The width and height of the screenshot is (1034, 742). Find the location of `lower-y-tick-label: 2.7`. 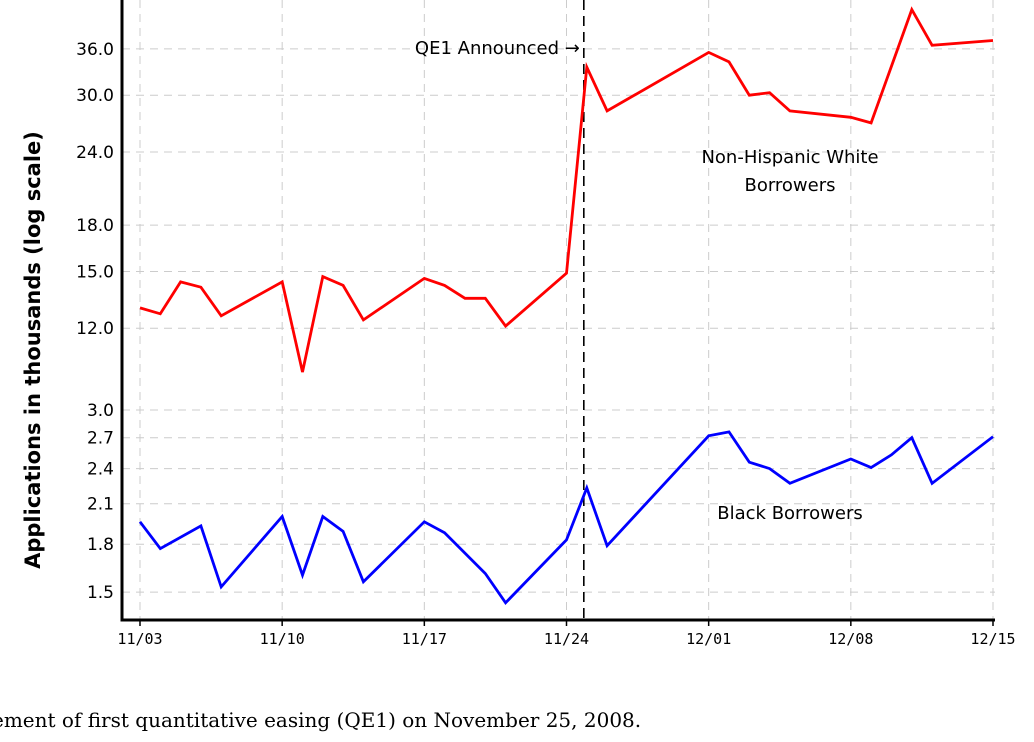

lower-y-tick-label: 2.7 is located at coordinates (100, 439).